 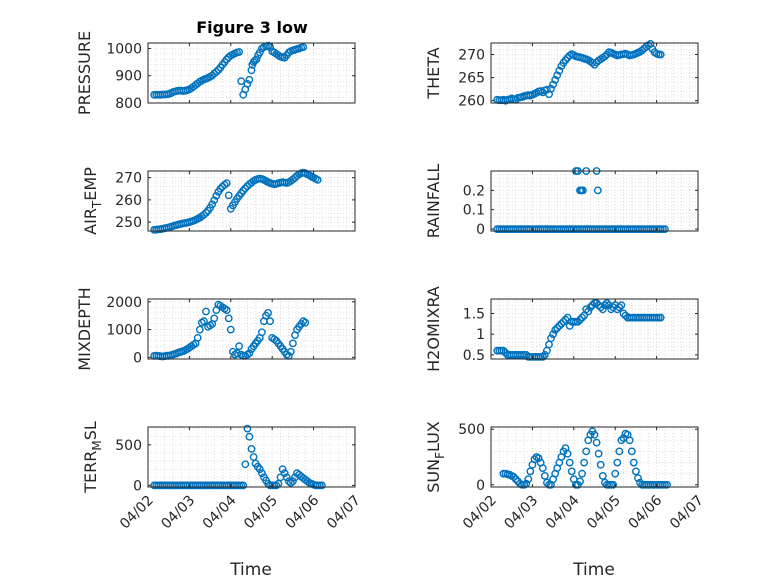 I want to click on x-axis-label-left: Time, so click(x=250, y=570).